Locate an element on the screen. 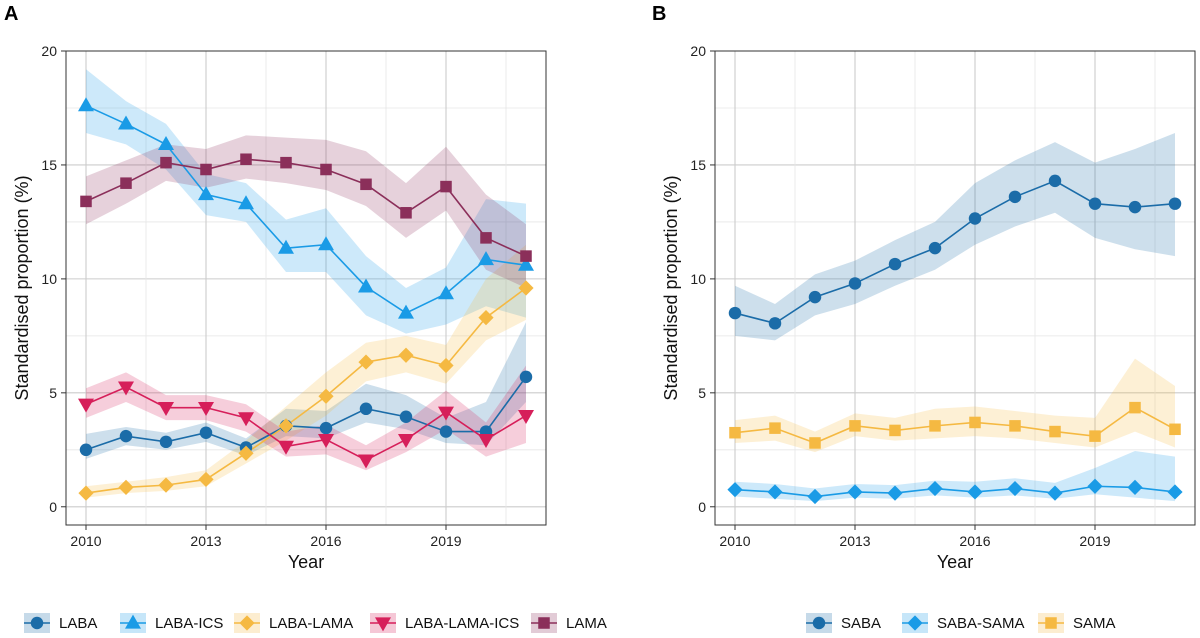 The height and width of the screenshot is (638, 1200). y-tick-label: 15 is located at coordinates (49, 165).